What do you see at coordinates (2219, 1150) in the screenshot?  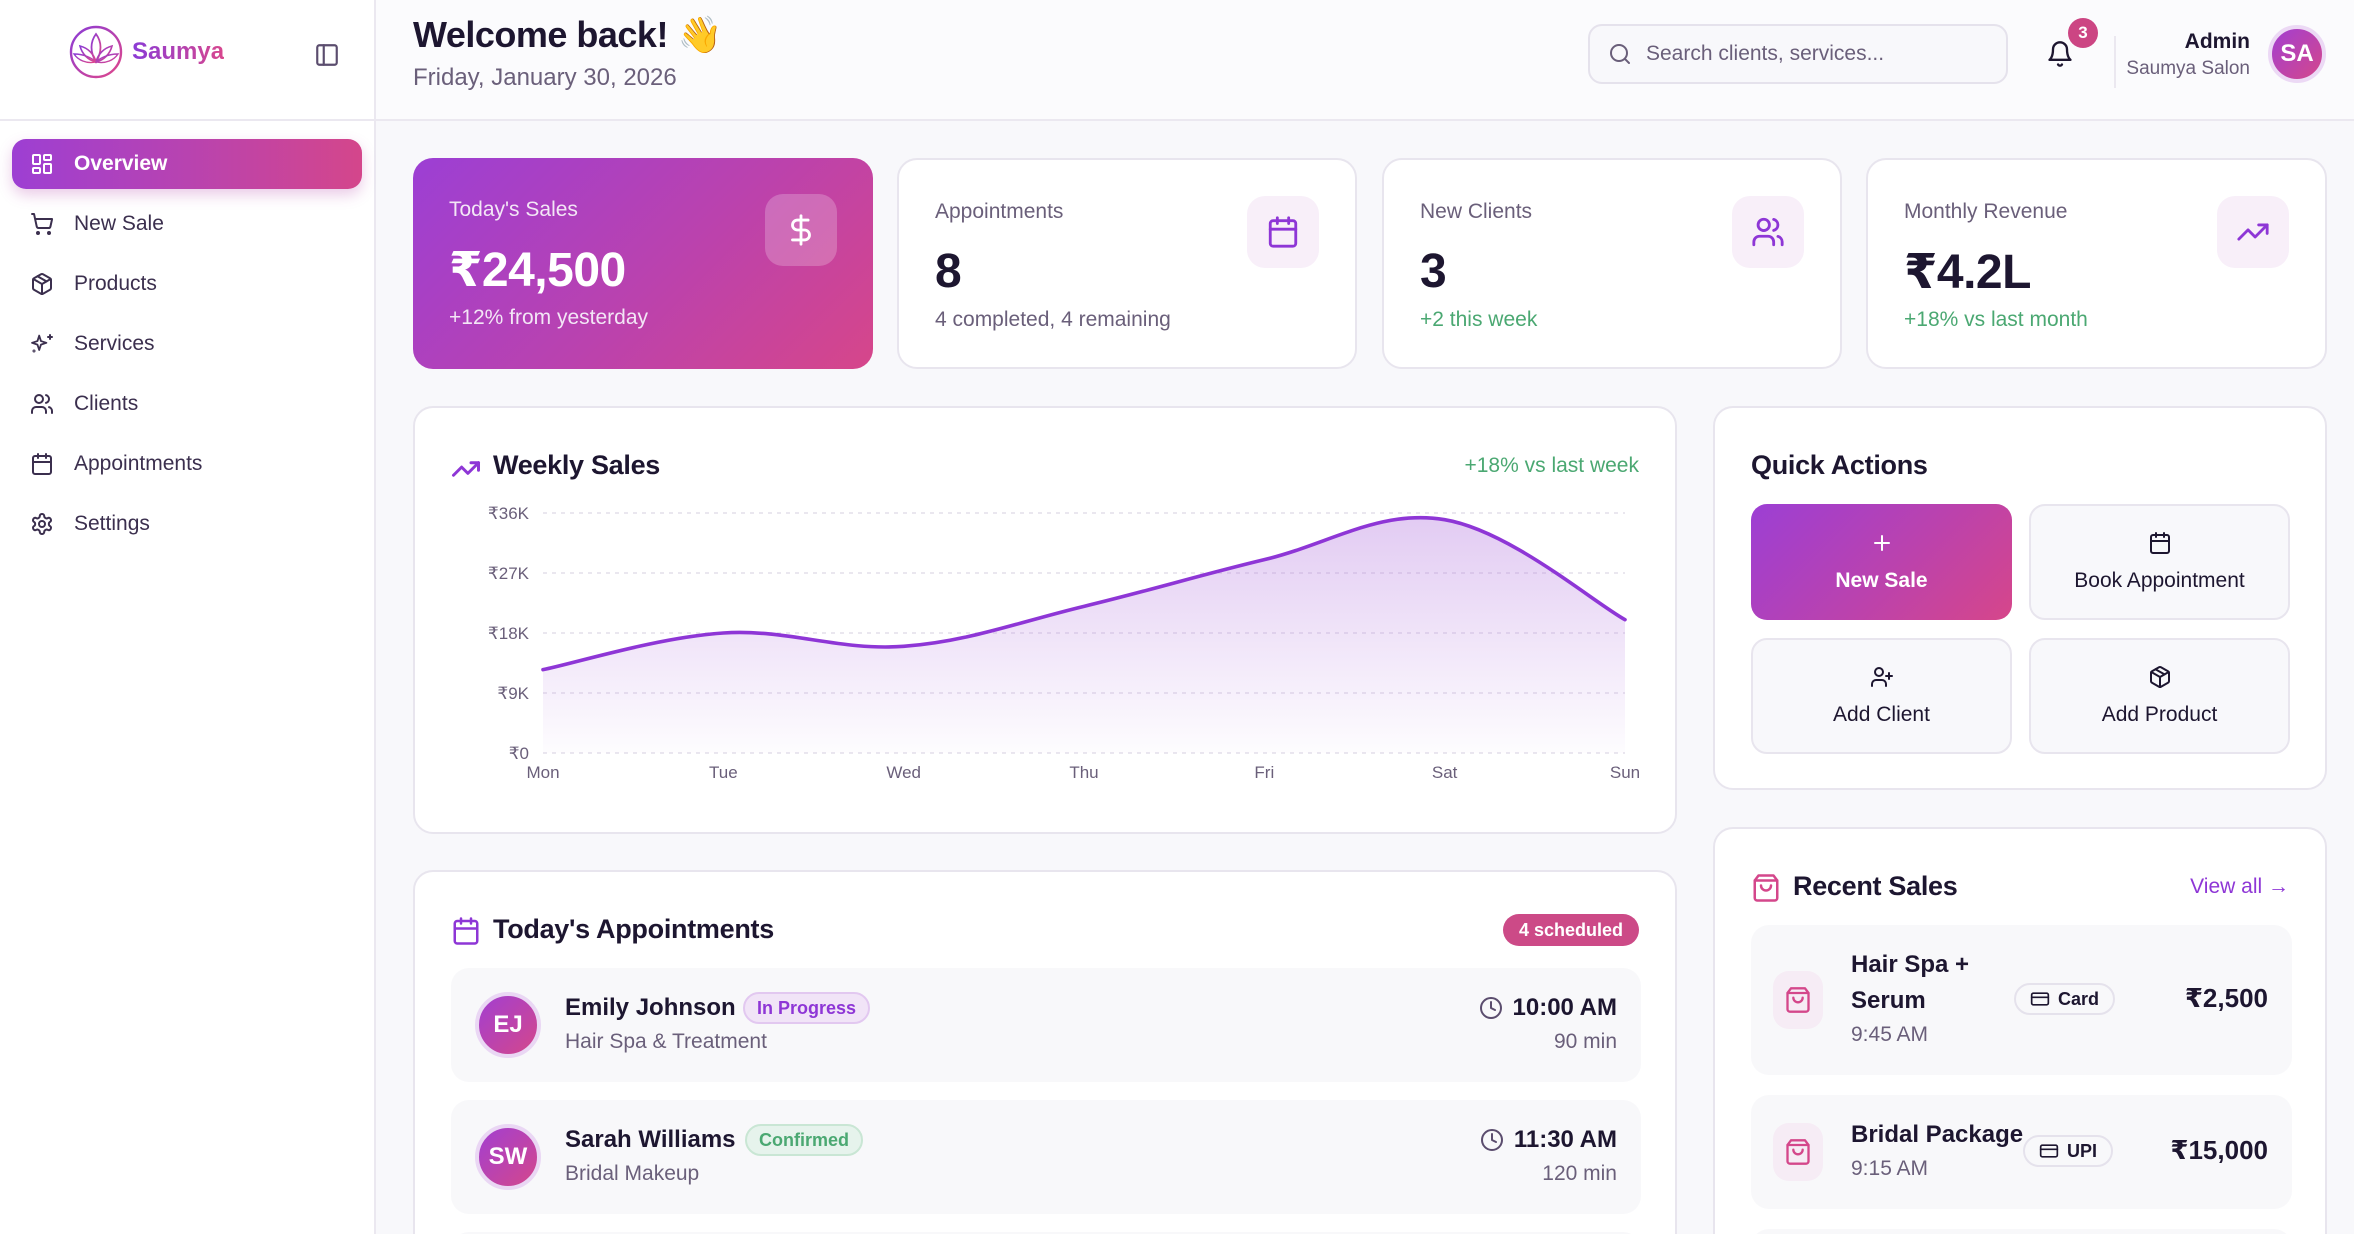 I see `sale-amount: ₹15,000` at bounding box center [2219, 1150].